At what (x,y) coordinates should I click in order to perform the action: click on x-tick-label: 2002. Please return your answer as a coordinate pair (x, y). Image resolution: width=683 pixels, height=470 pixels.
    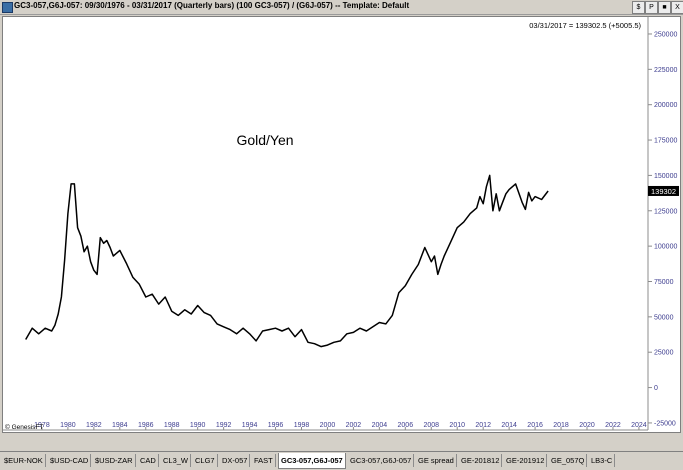
    Looking at the image, I should click on (354, 425).